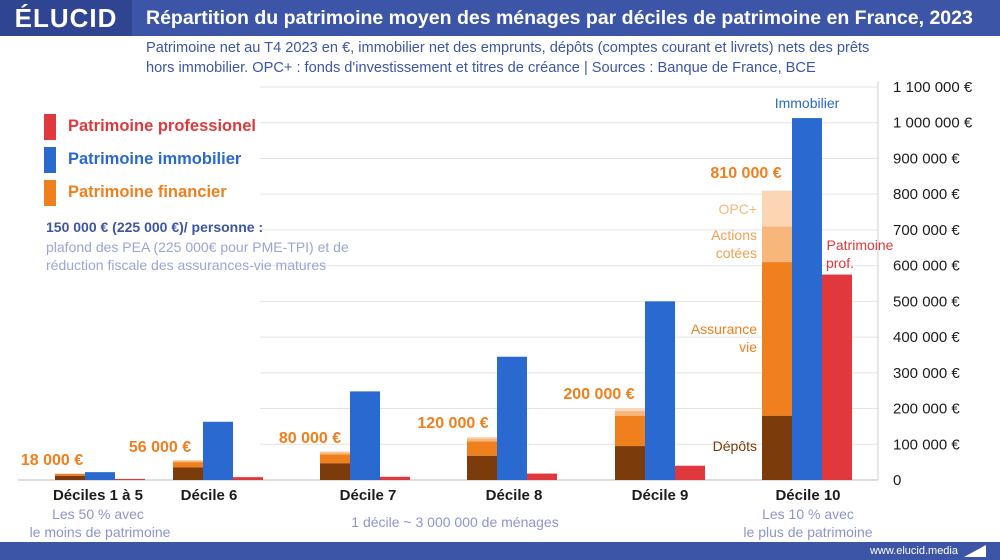 This screenshot has height=560, width=1000. What do you see at coordinates (737, 209) in the screenshot?
I see `annotation-opc: OPC+` at bounding box center [737, 209].